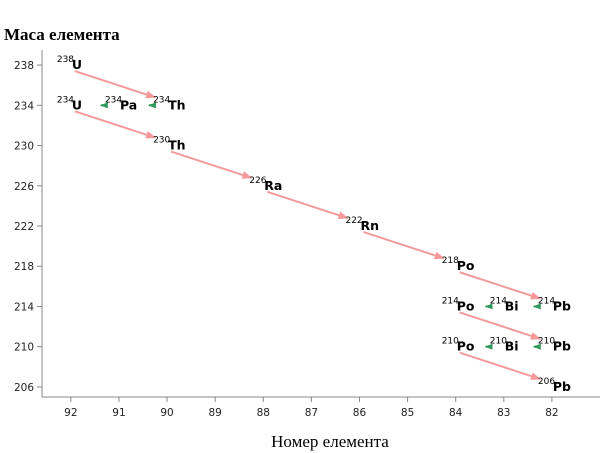  I want to click on x-axis-label: Номер елемента, so click(330, 441).